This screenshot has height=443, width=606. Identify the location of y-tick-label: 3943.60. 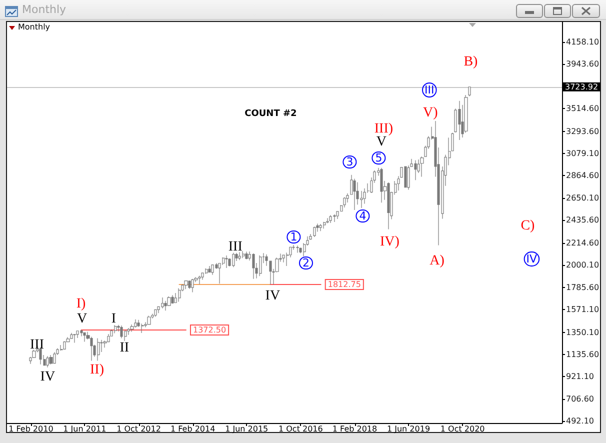
(583, 64).